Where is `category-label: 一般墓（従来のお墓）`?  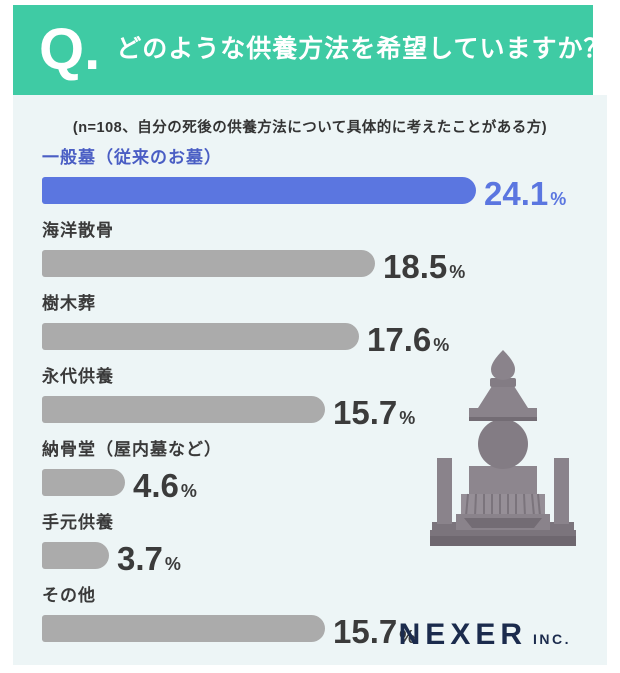
category-label: 一般墓（従来のお墓） is located at coordinates (132, 157).